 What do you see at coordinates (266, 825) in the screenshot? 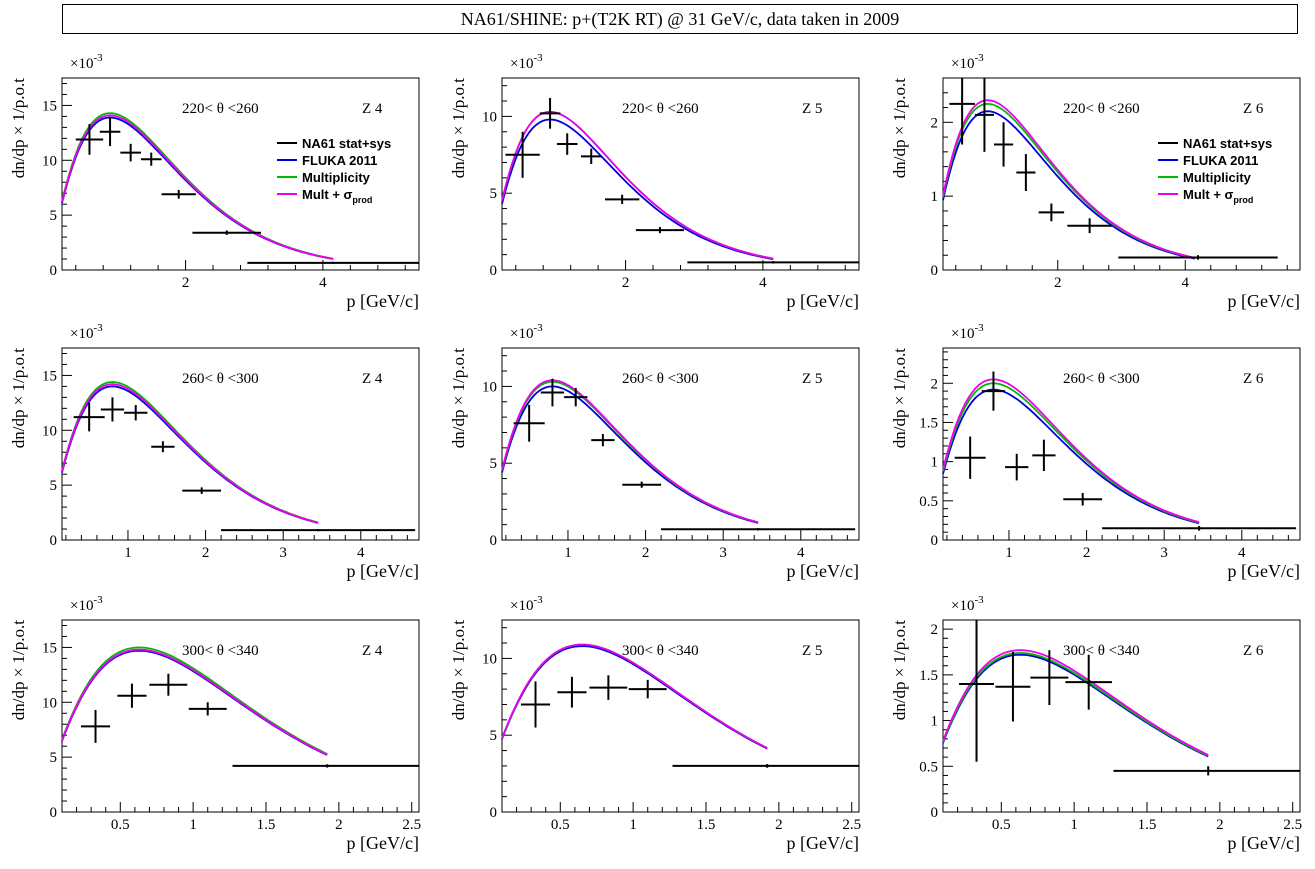
I see `x-tick-label: 1.5` at bounding box center [266, 825].